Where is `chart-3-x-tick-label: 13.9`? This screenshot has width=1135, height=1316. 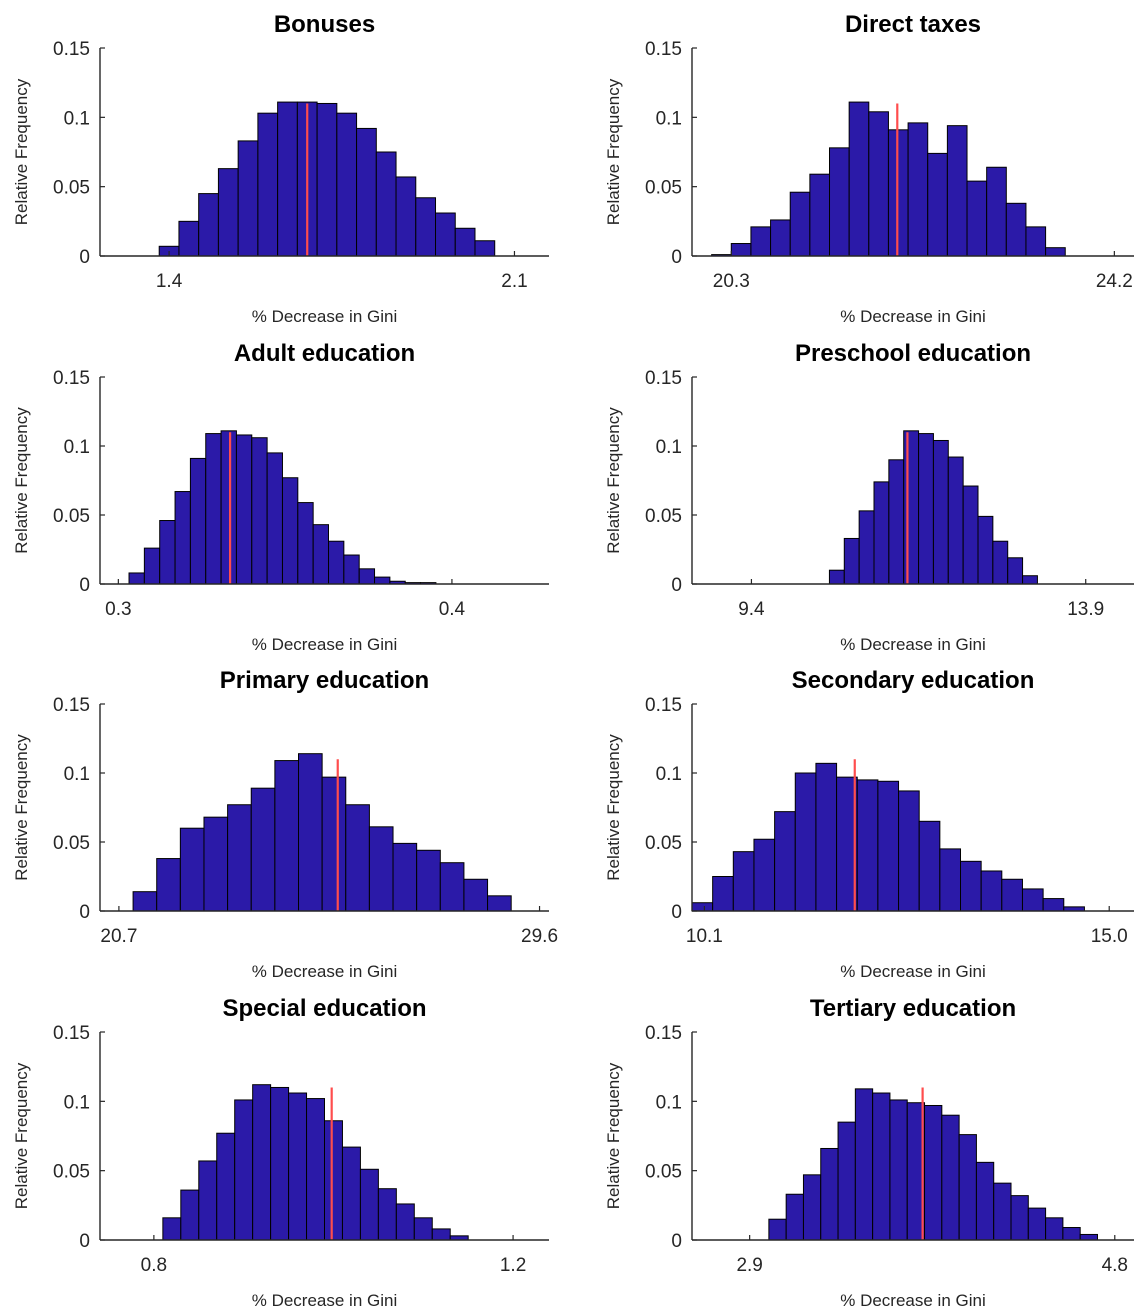
chart-3-x-tick-label: 13.9 is located at coordinates (1085, 609).